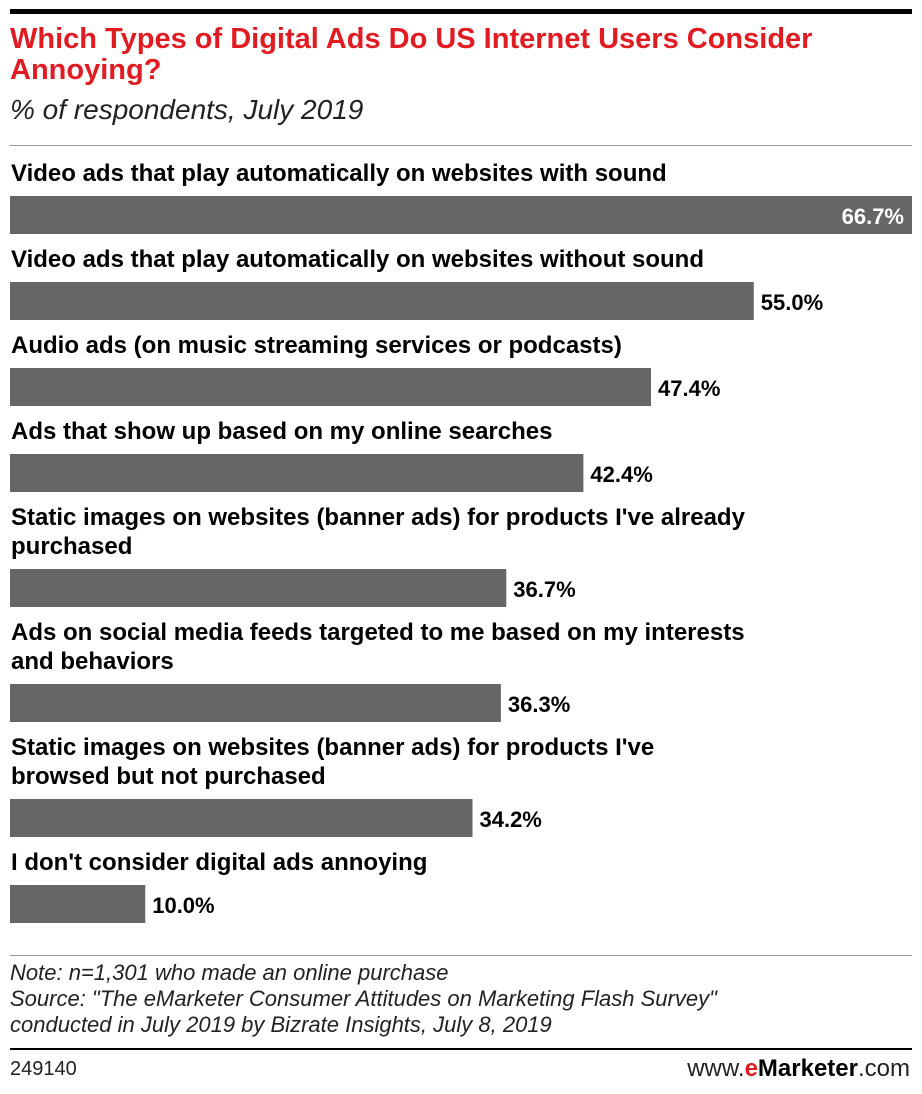 The width and height of the screenshot is (922, 1094). Describe the element at coordinates (187, 109) in the screenshot. I see `chart-subtitle: % of respondents, July 2019` at that location.